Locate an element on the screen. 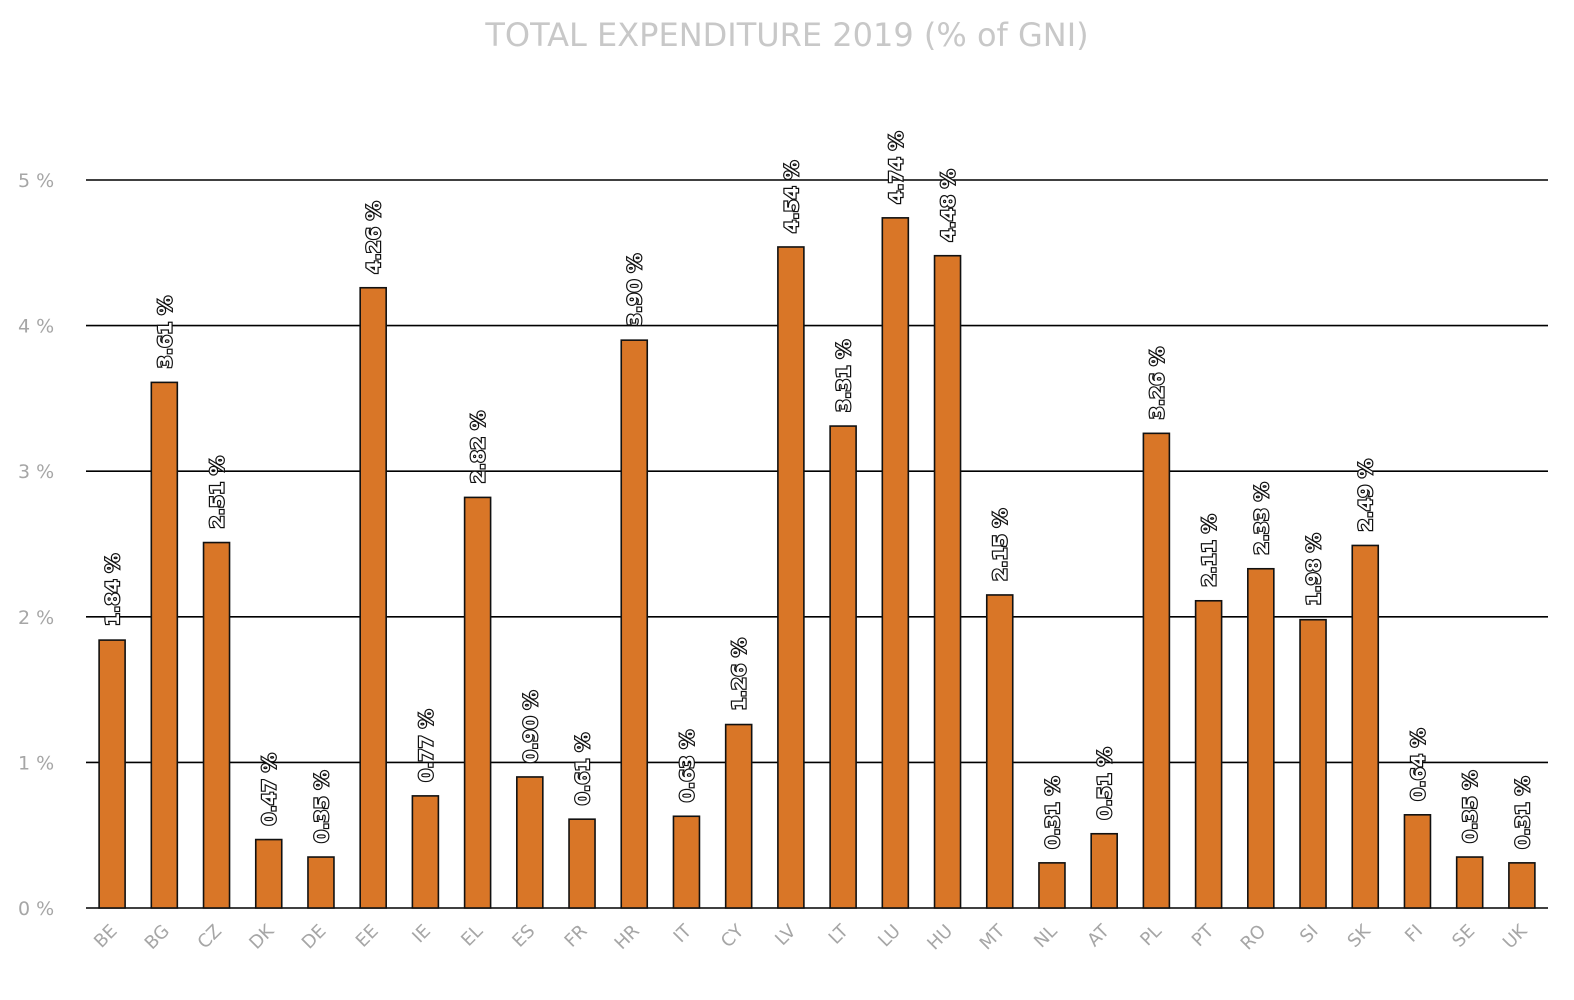 This screenshot has width=1574, height=1000. x-tick-label: NL is located at coordinates (1045, 936).